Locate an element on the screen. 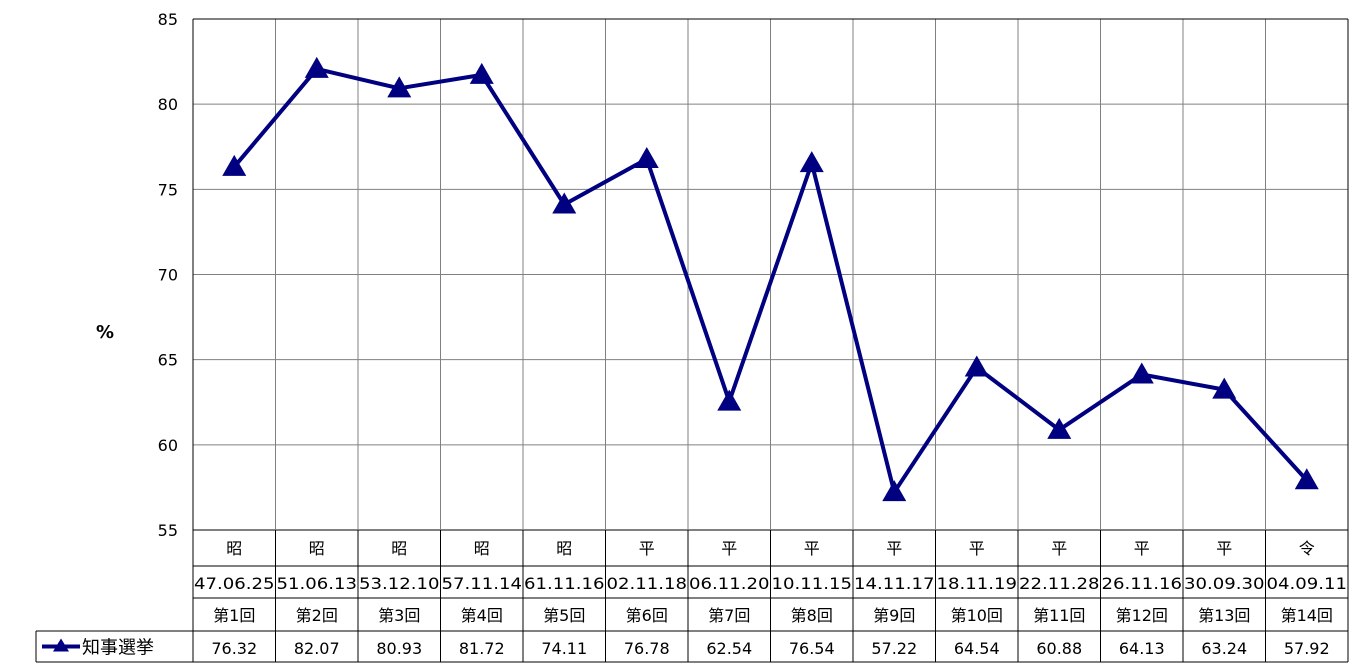  round-label: 第13回 is located at coordinates (1224, 615).